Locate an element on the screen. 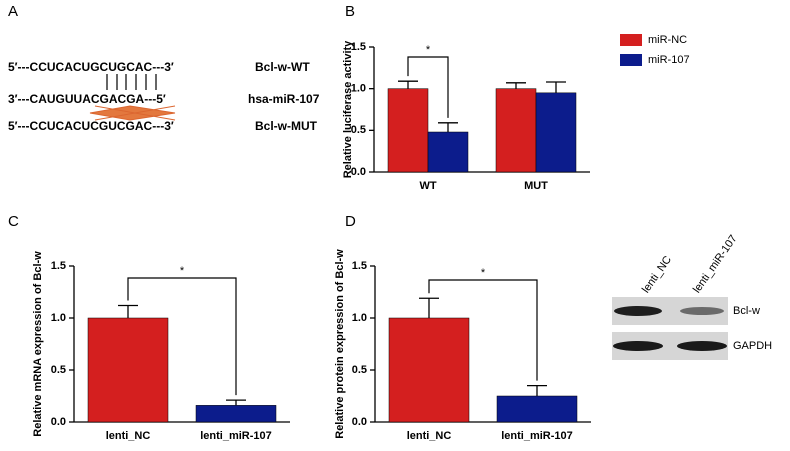 The height and width of the screenshot is (451, 790). panel-label: A is located at coordinates (13, 11).